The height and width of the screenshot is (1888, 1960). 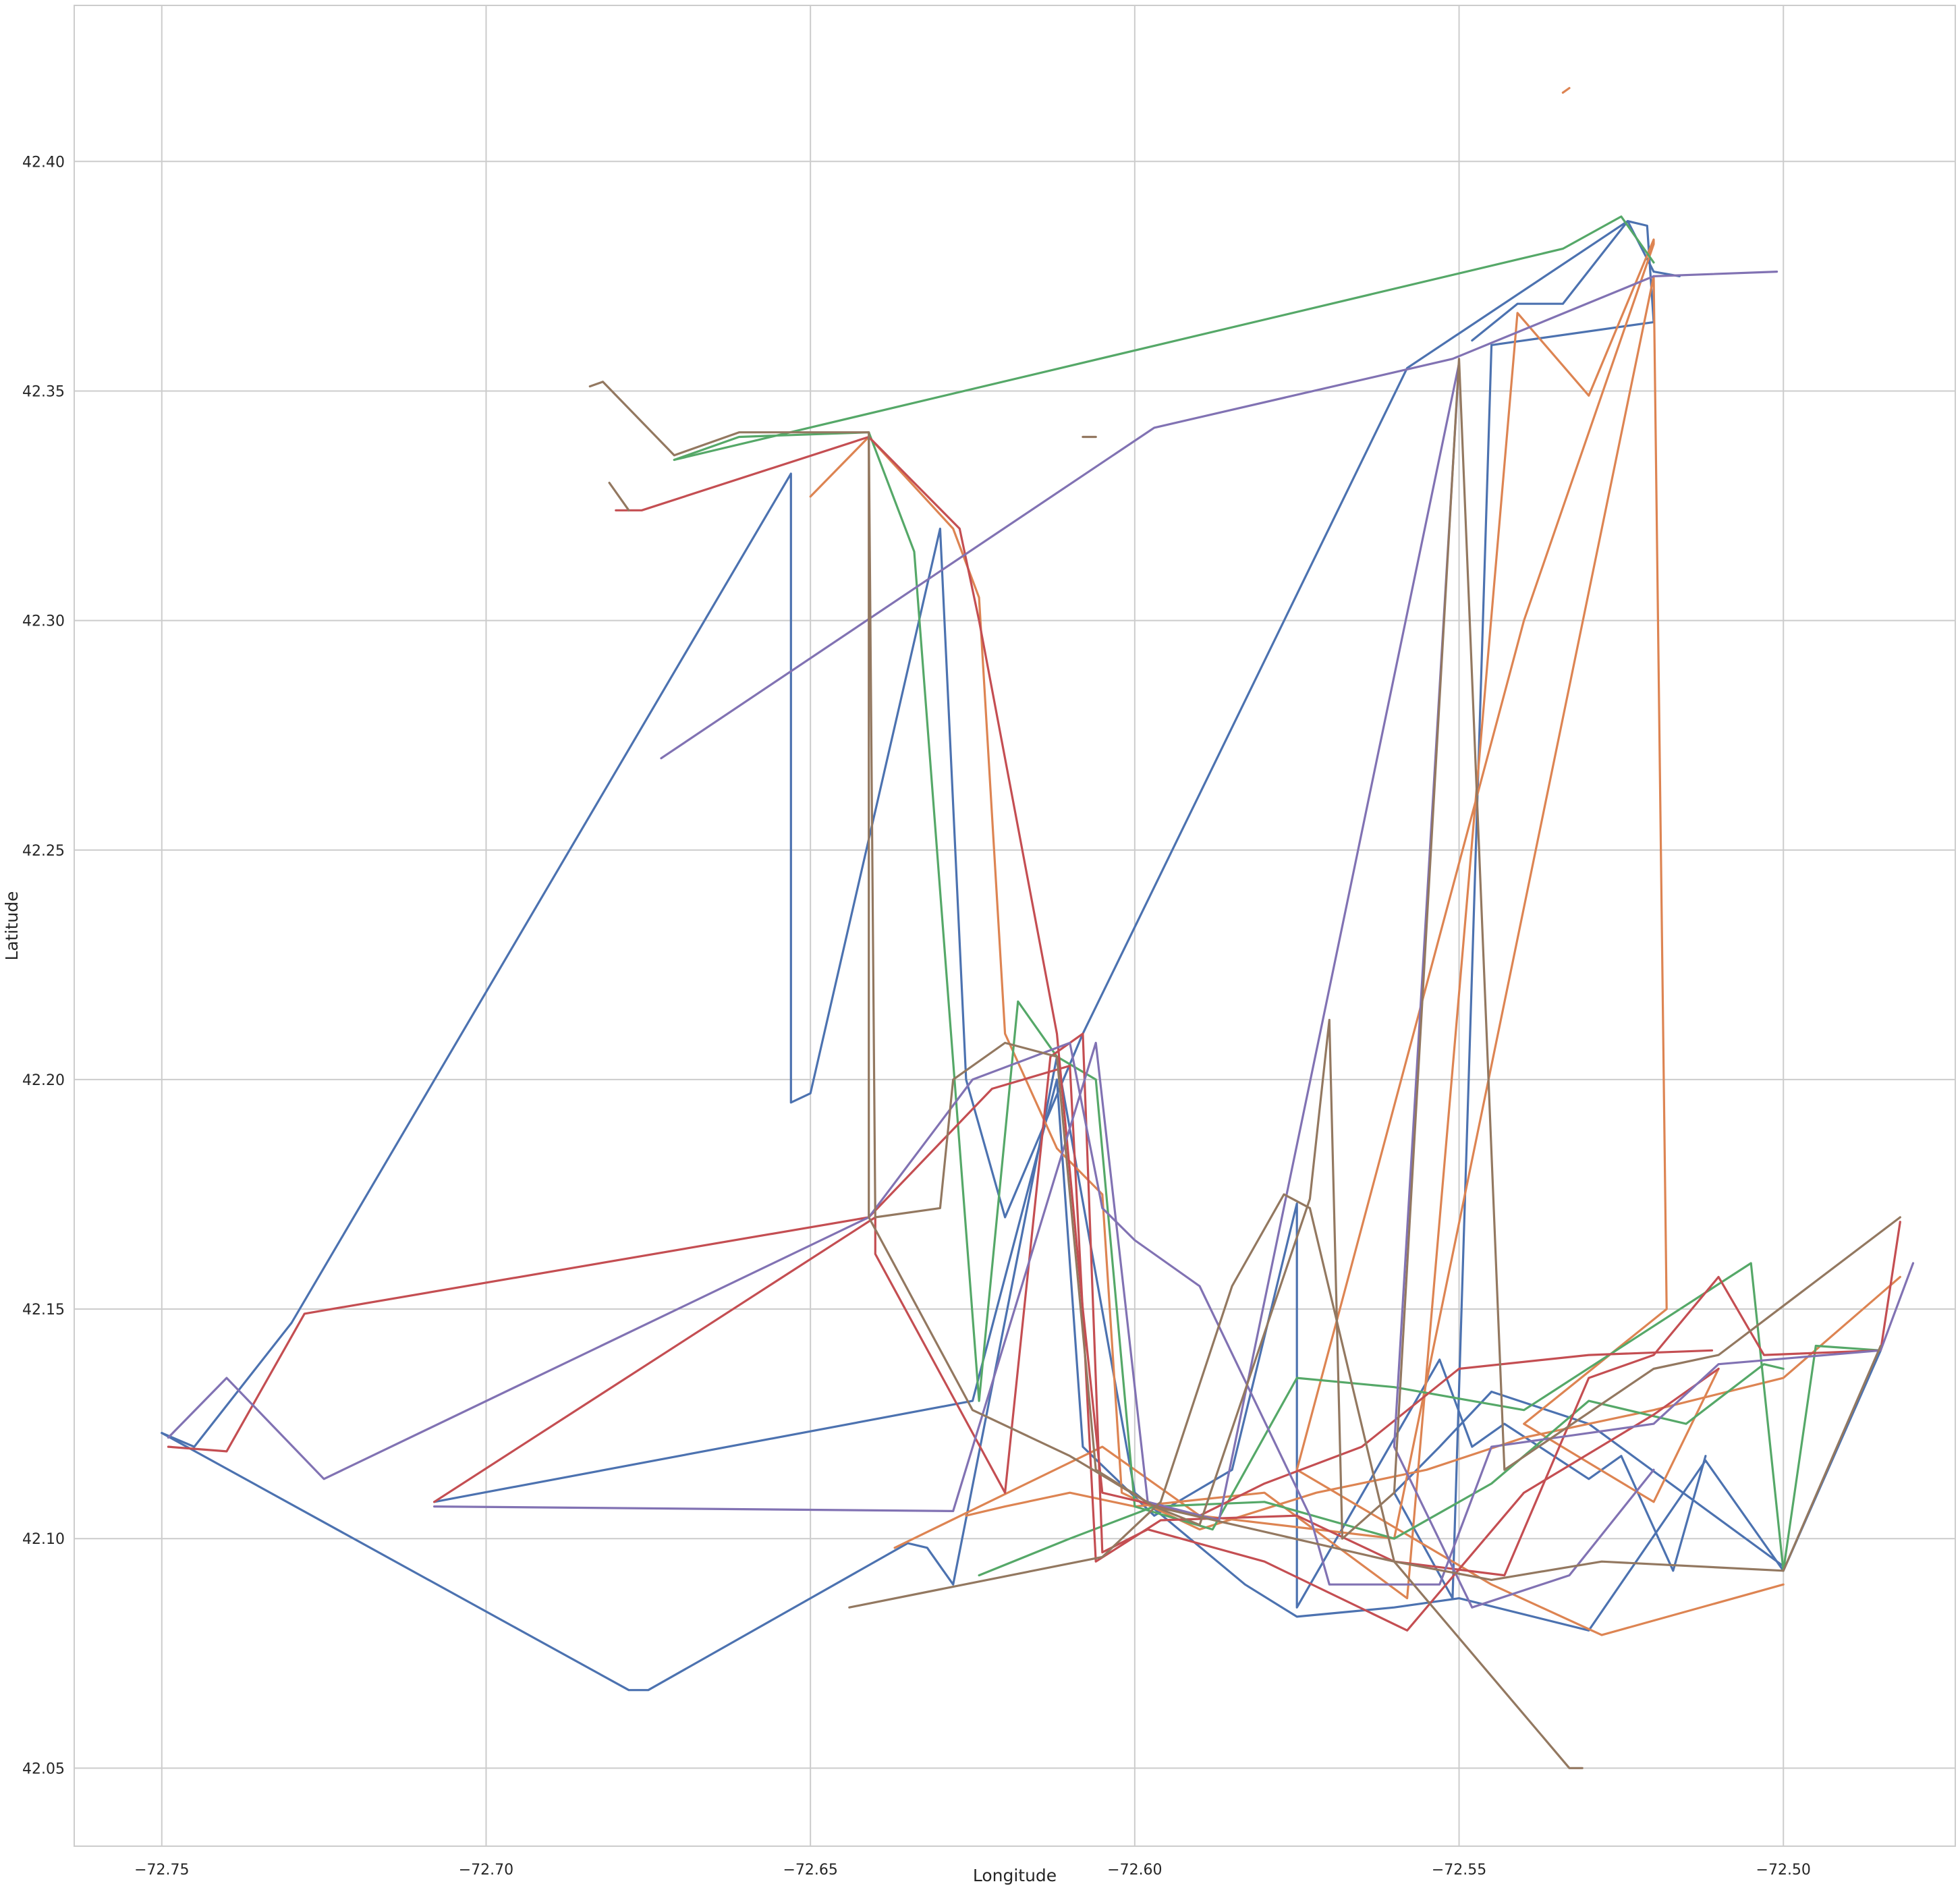 What do you see at coordinates (43, 965) in the screenshot?
I see `y-tick-labels: 42.05 42.10 42.15 42.20 42.25 42.30 42.35 42.40` at bounding box center [43, 965].